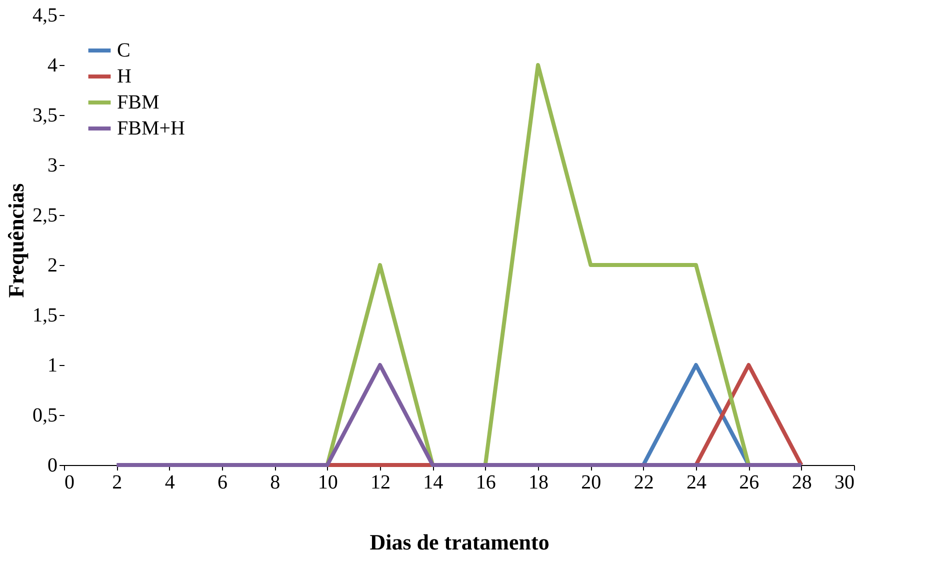  What do you see at coordinates (124, 77) in the screenshot?
I see `legend-label: H` at bounding box center [124, 77].